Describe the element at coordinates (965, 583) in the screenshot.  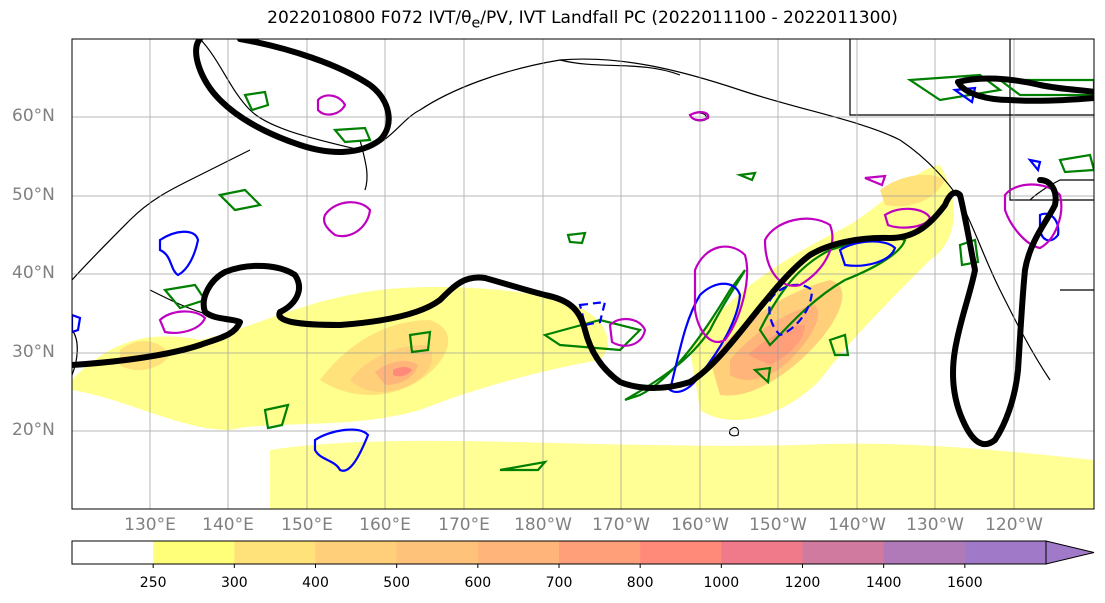
I see `colorbar-tick-label: 1600` at that location.